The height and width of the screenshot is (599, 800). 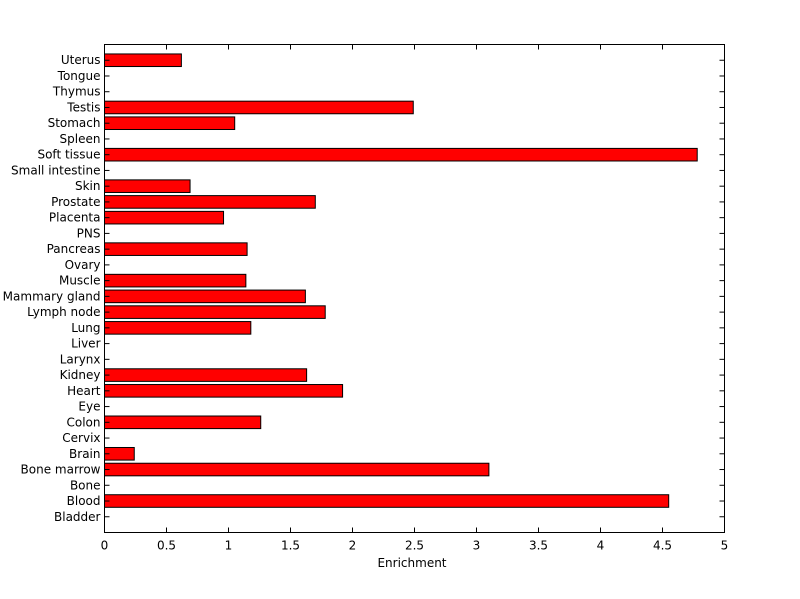 What do you see at coordinates (183, 422) in the screenshot?
I see `bar-colon` at bounding box center [183, 422].